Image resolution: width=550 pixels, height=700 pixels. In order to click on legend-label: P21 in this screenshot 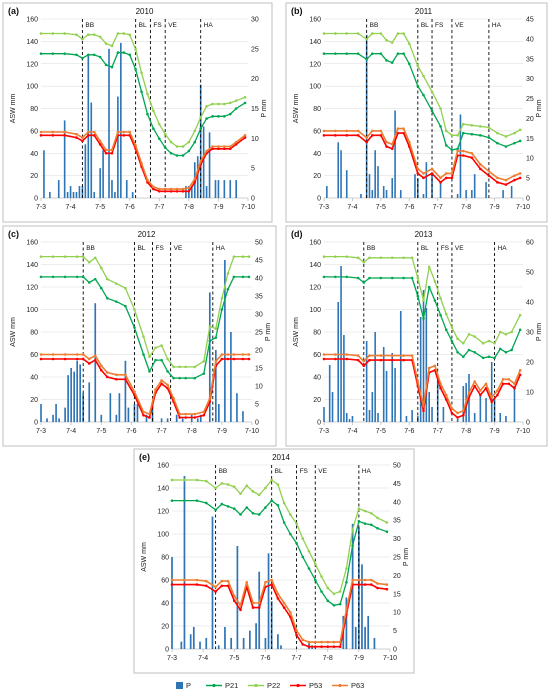, I will do `click(231, 685)`.